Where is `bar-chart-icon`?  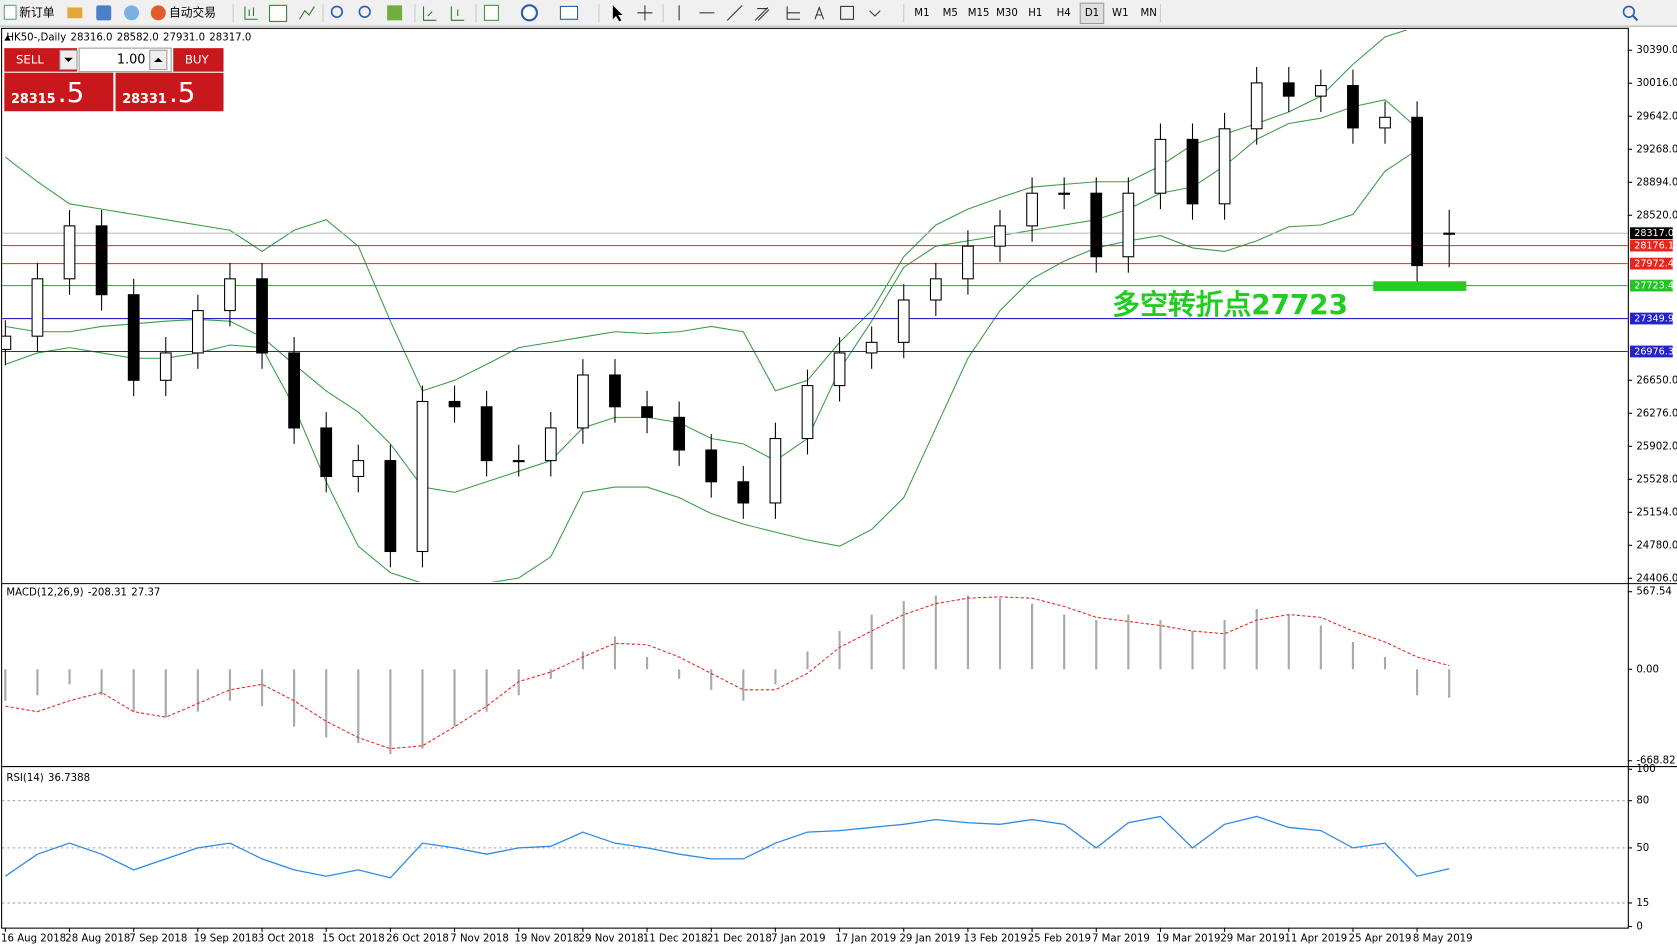
bar-chart-icon is located at coordinates (251, 13).